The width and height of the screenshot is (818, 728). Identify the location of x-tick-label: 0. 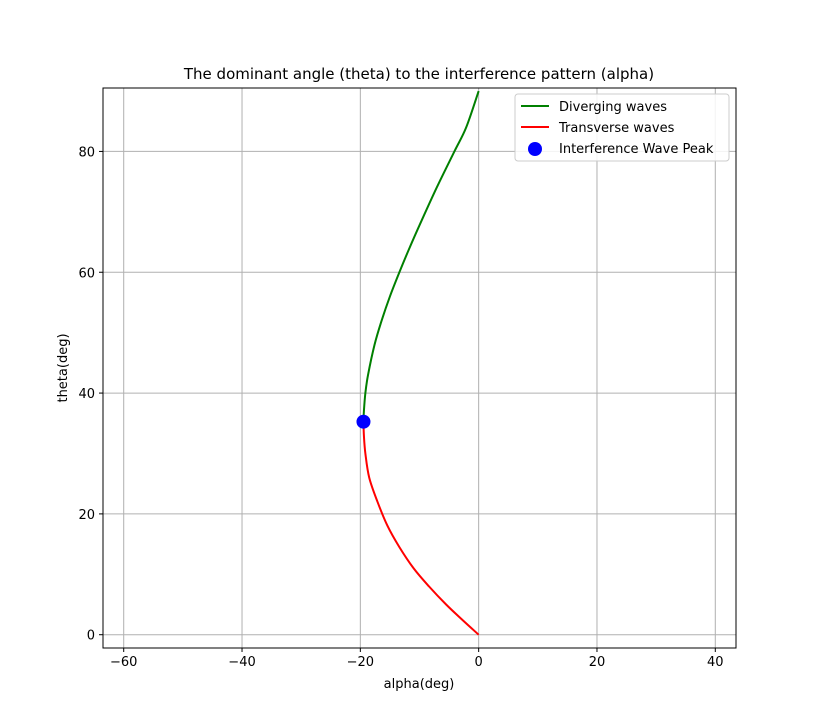
(479, 662).